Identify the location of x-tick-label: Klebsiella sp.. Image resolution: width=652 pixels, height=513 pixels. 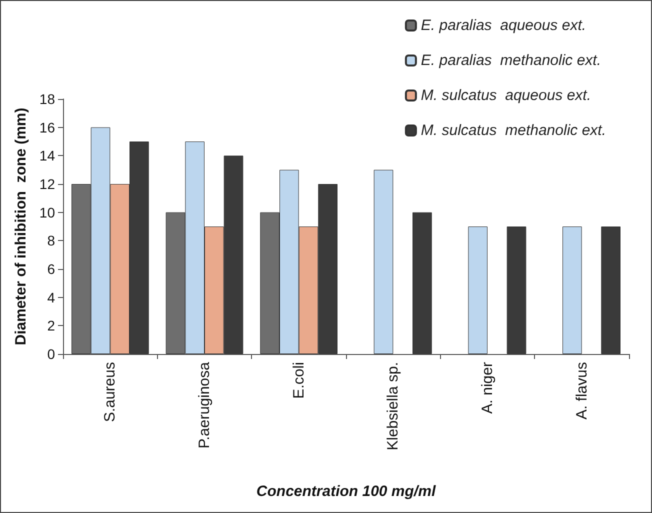
(393, 406).